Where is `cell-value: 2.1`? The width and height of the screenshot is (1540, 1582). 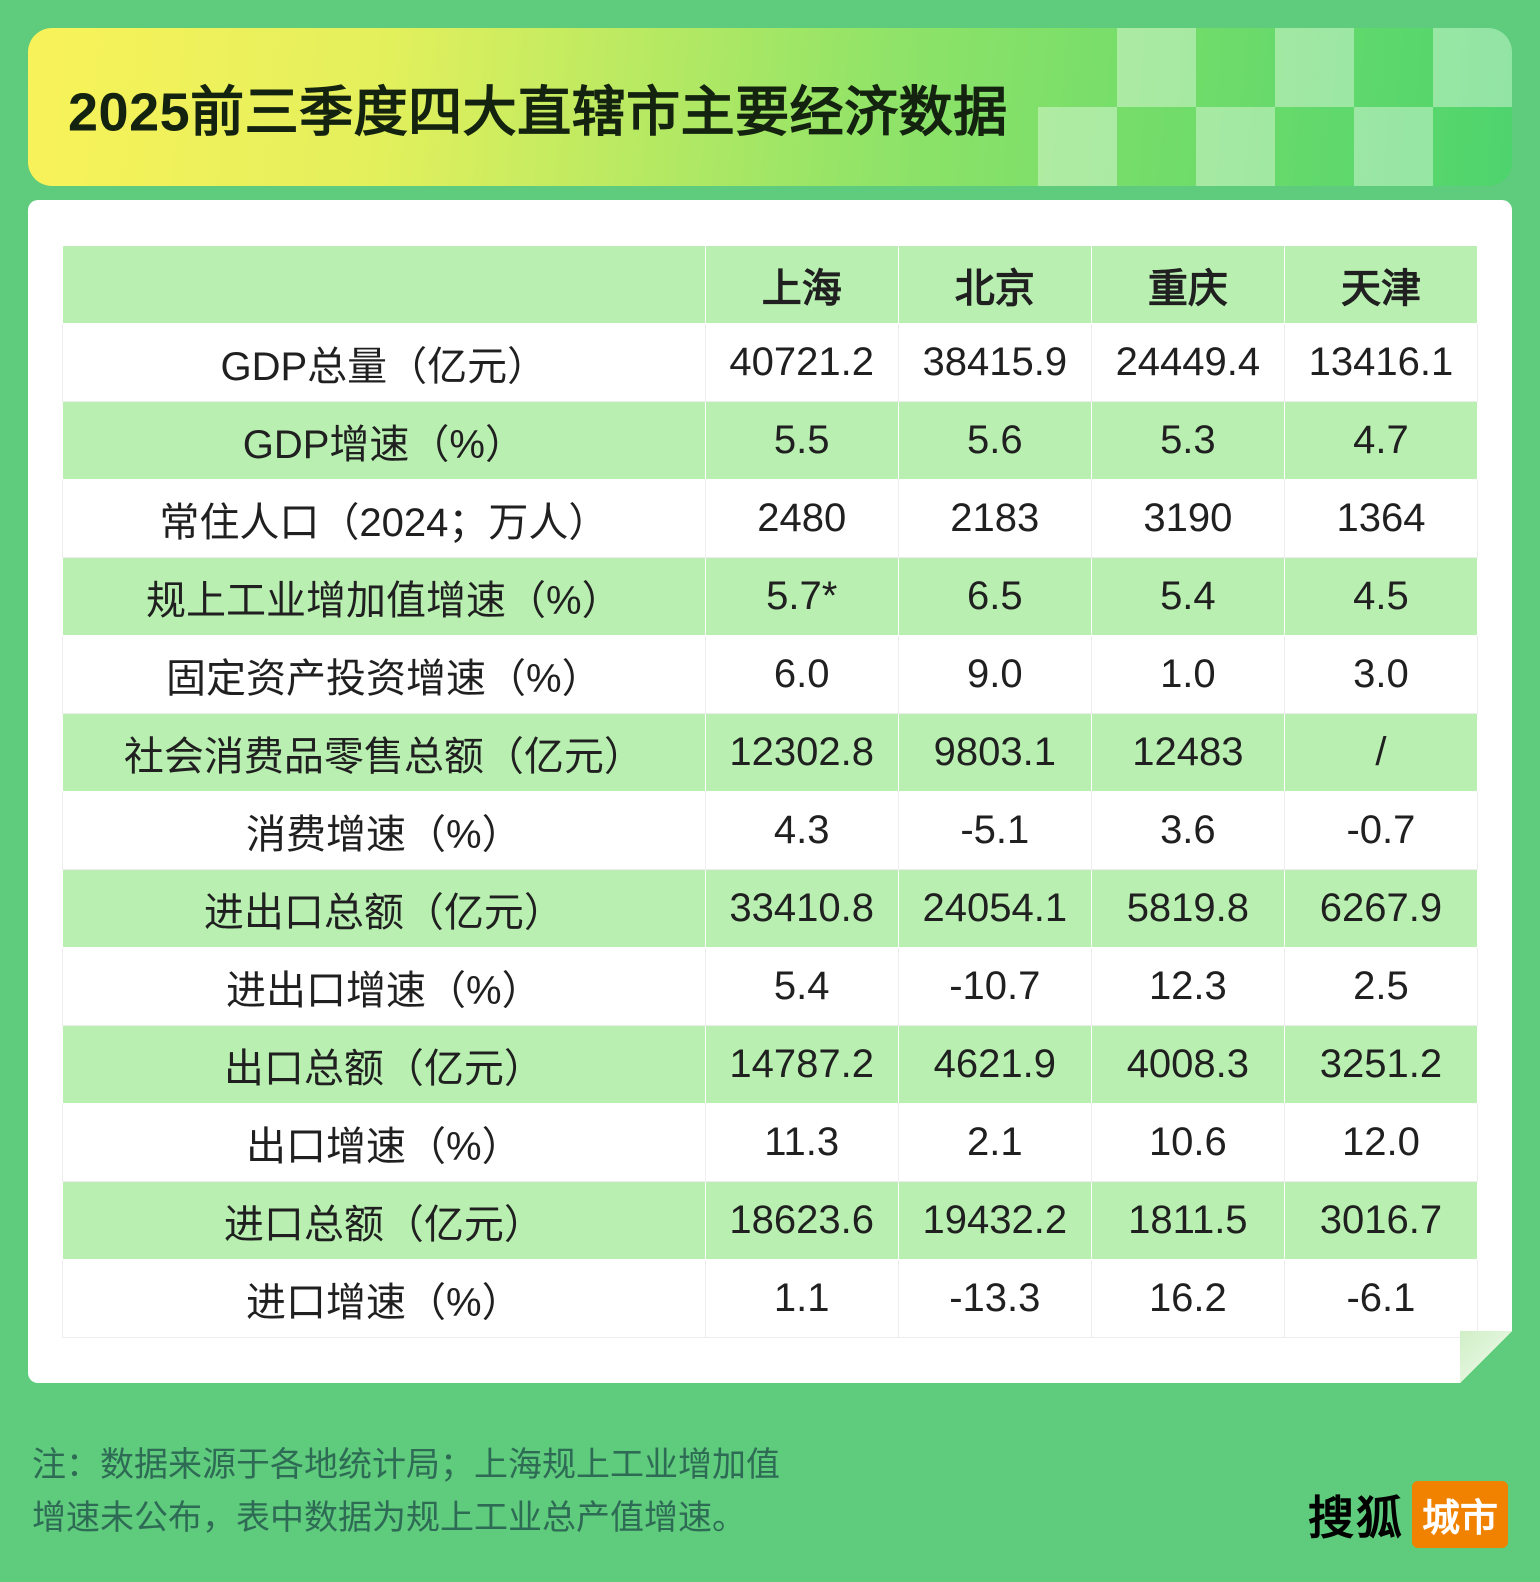 cell-value: 2.1 is located at coordinates (994, 1142).